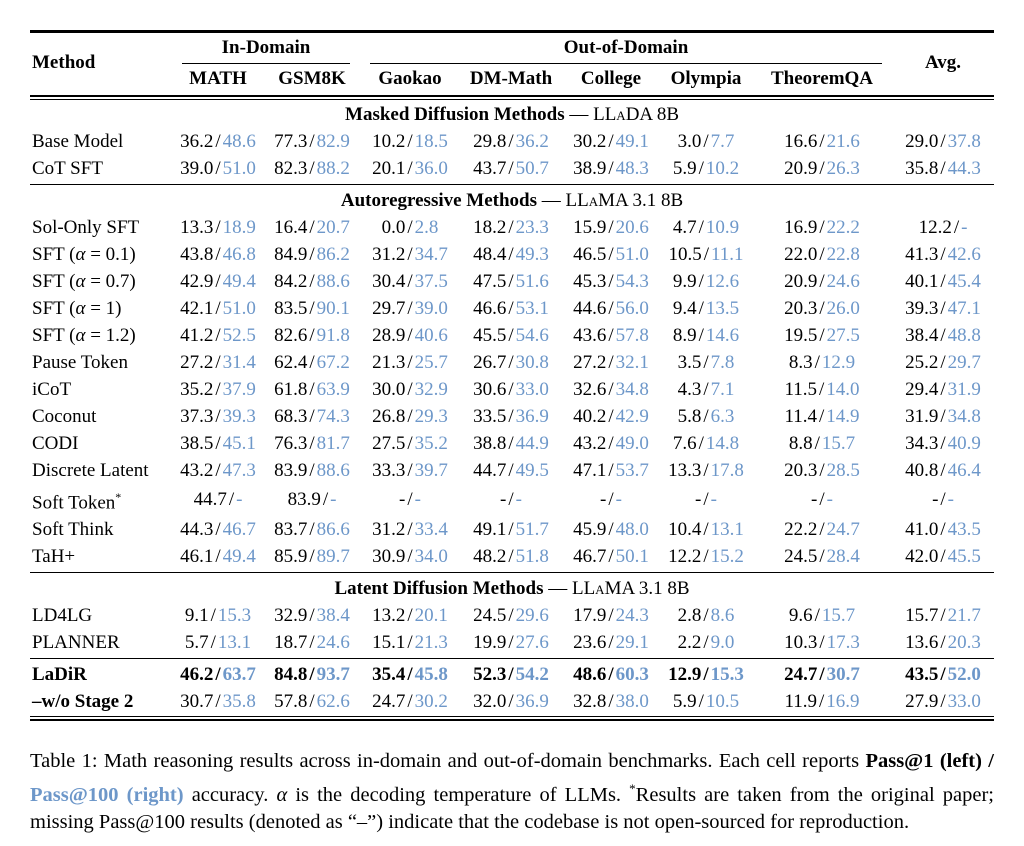 The height and width of the screenshot is (846, 1024). I want to click on pass1-value: 83.7, so click(291, 529).